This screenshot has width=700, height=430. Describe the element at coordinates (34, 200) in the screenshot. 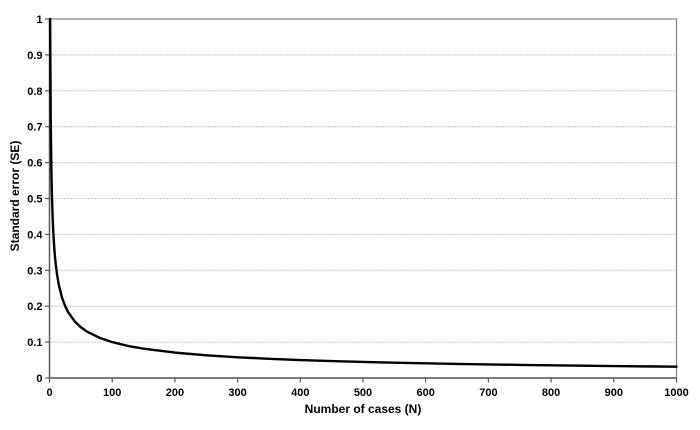

I see `y-tick-label: 0.5` at that location.